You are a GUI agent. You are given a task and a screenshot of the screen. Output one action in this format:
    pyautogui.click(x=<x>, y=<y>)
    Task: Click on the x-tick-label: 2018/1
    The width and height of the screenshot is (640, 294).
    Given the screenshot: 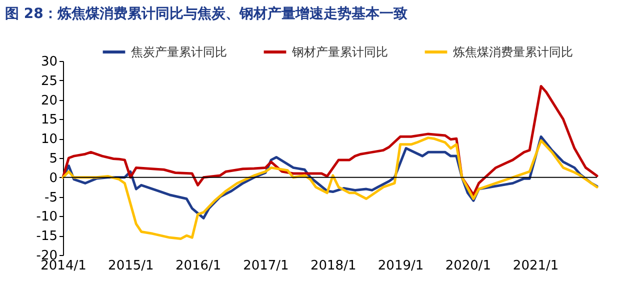 What is the action you would take?
    pyautogui.click(x=333, y=266)
    